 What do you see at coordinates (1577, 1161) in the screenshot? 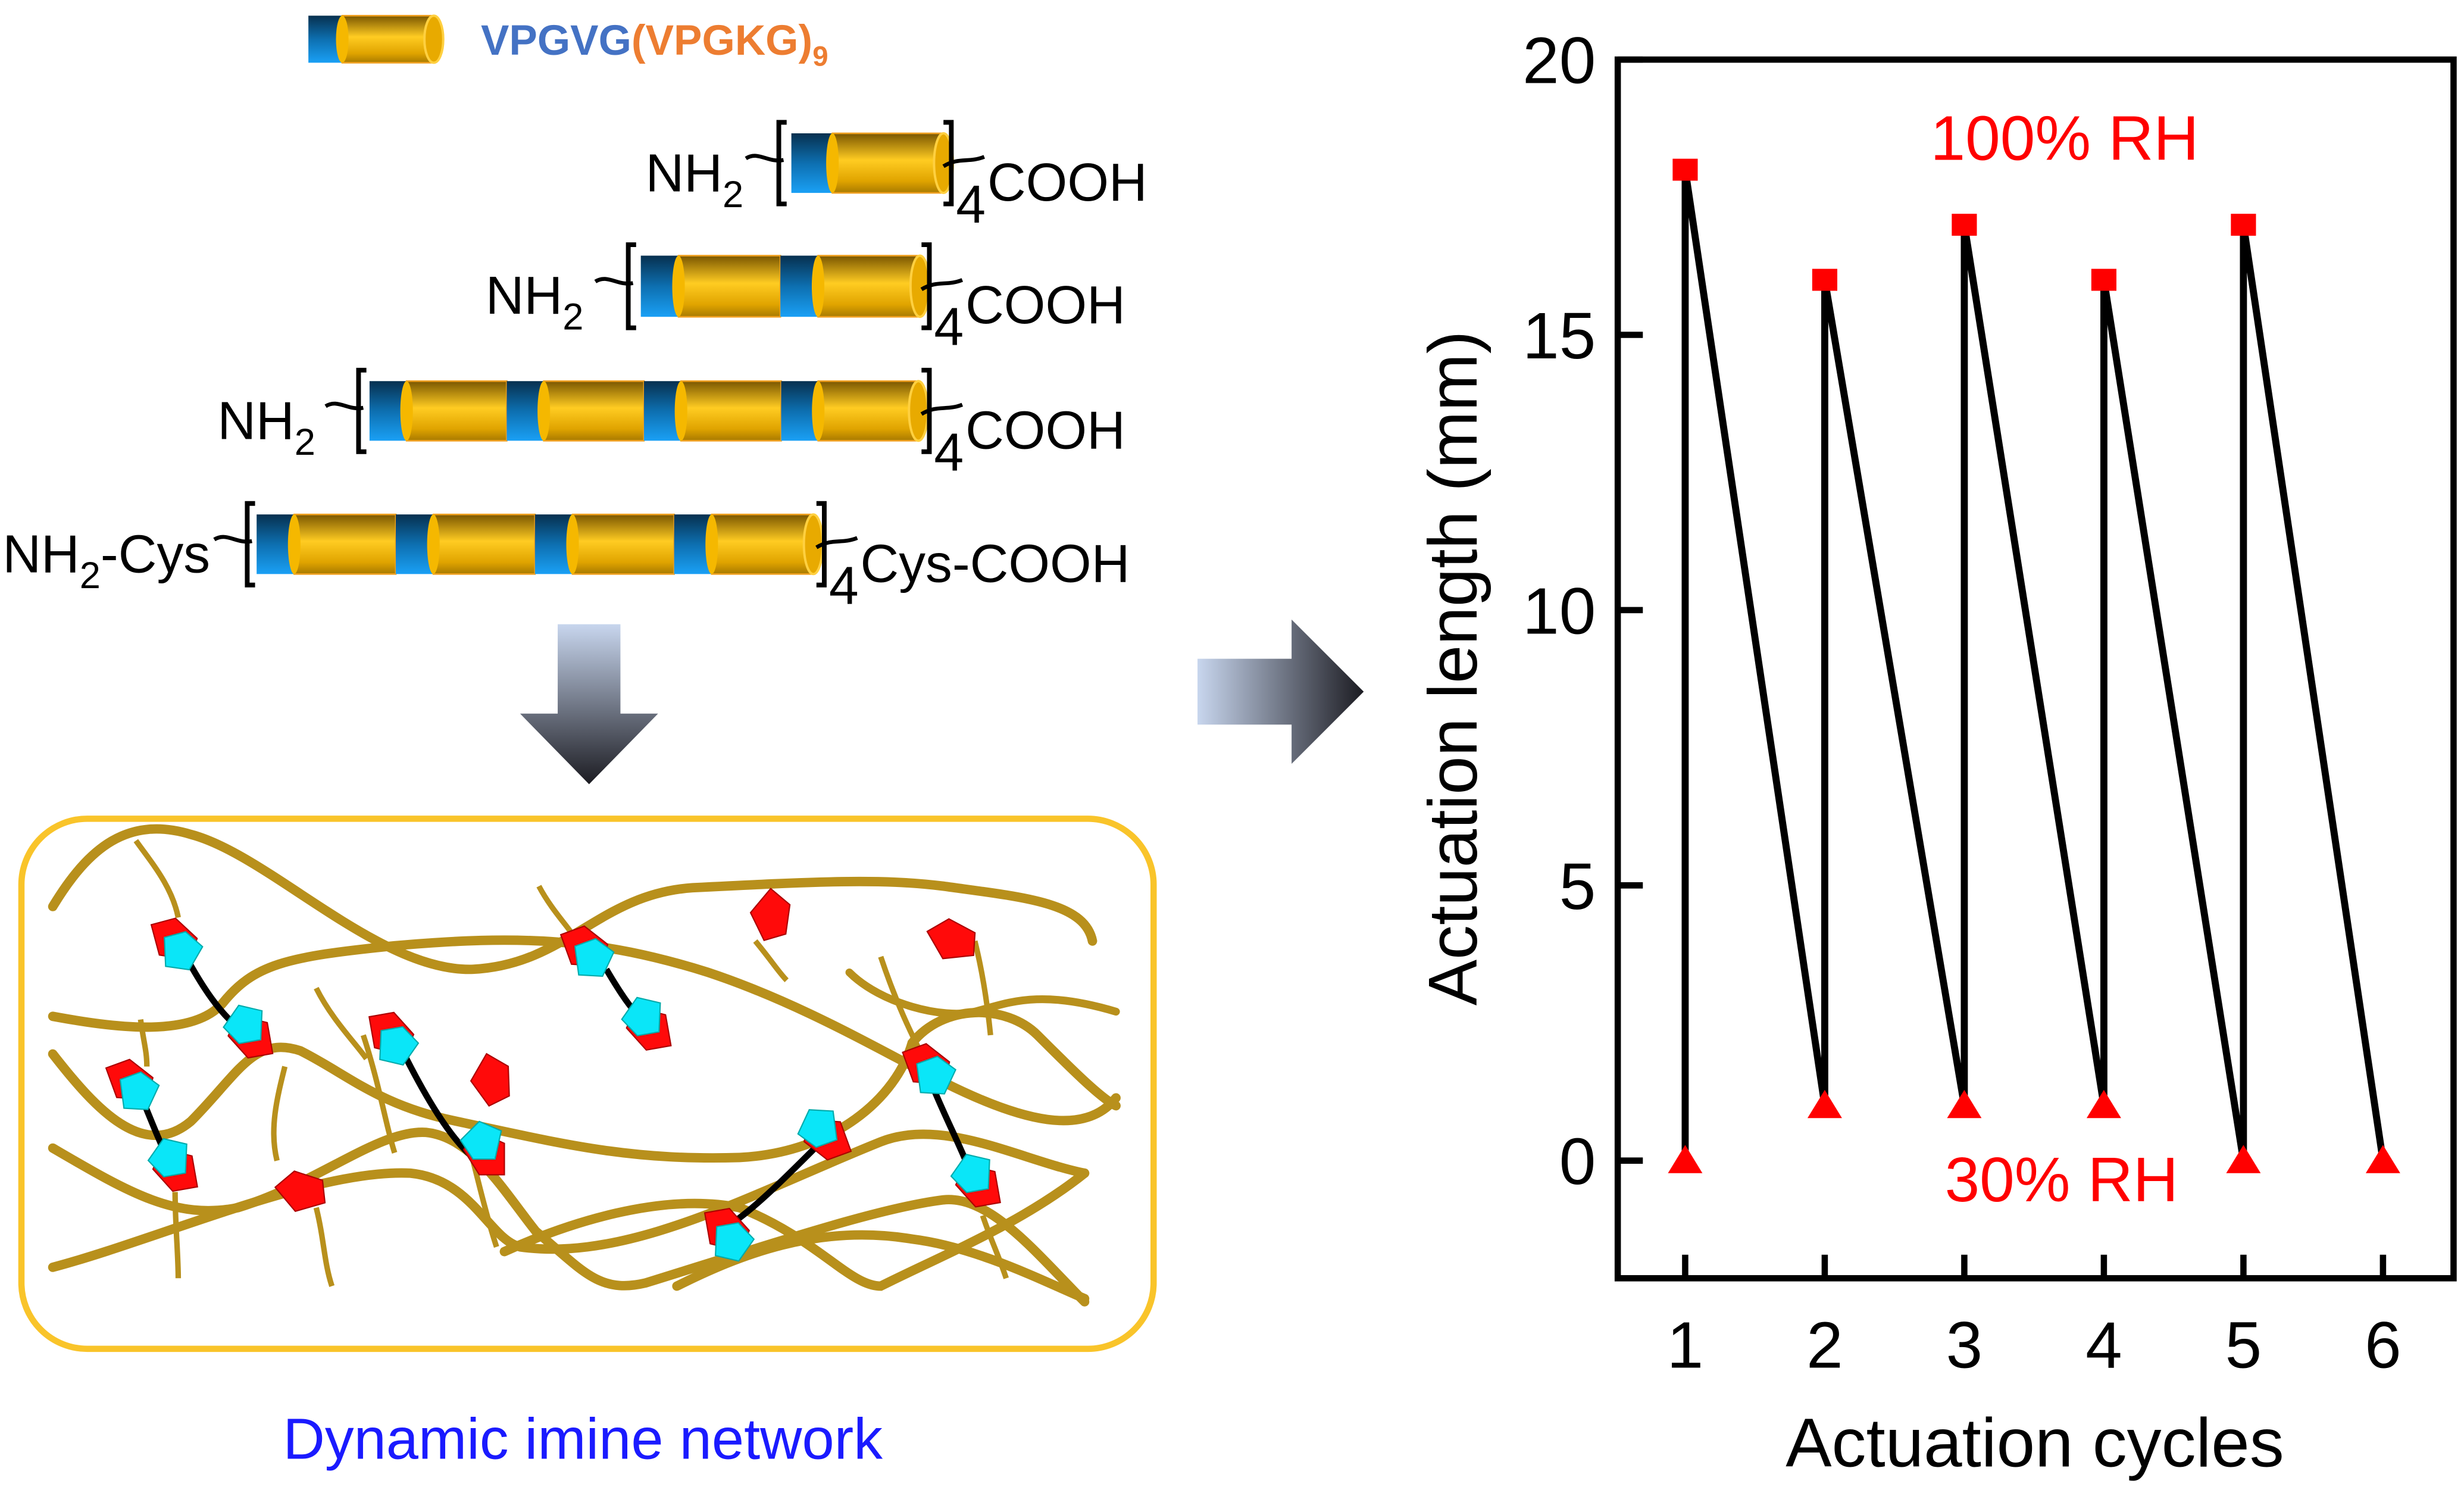
I see `y-tick-label: 0` at bounding box center [1577, 1161].